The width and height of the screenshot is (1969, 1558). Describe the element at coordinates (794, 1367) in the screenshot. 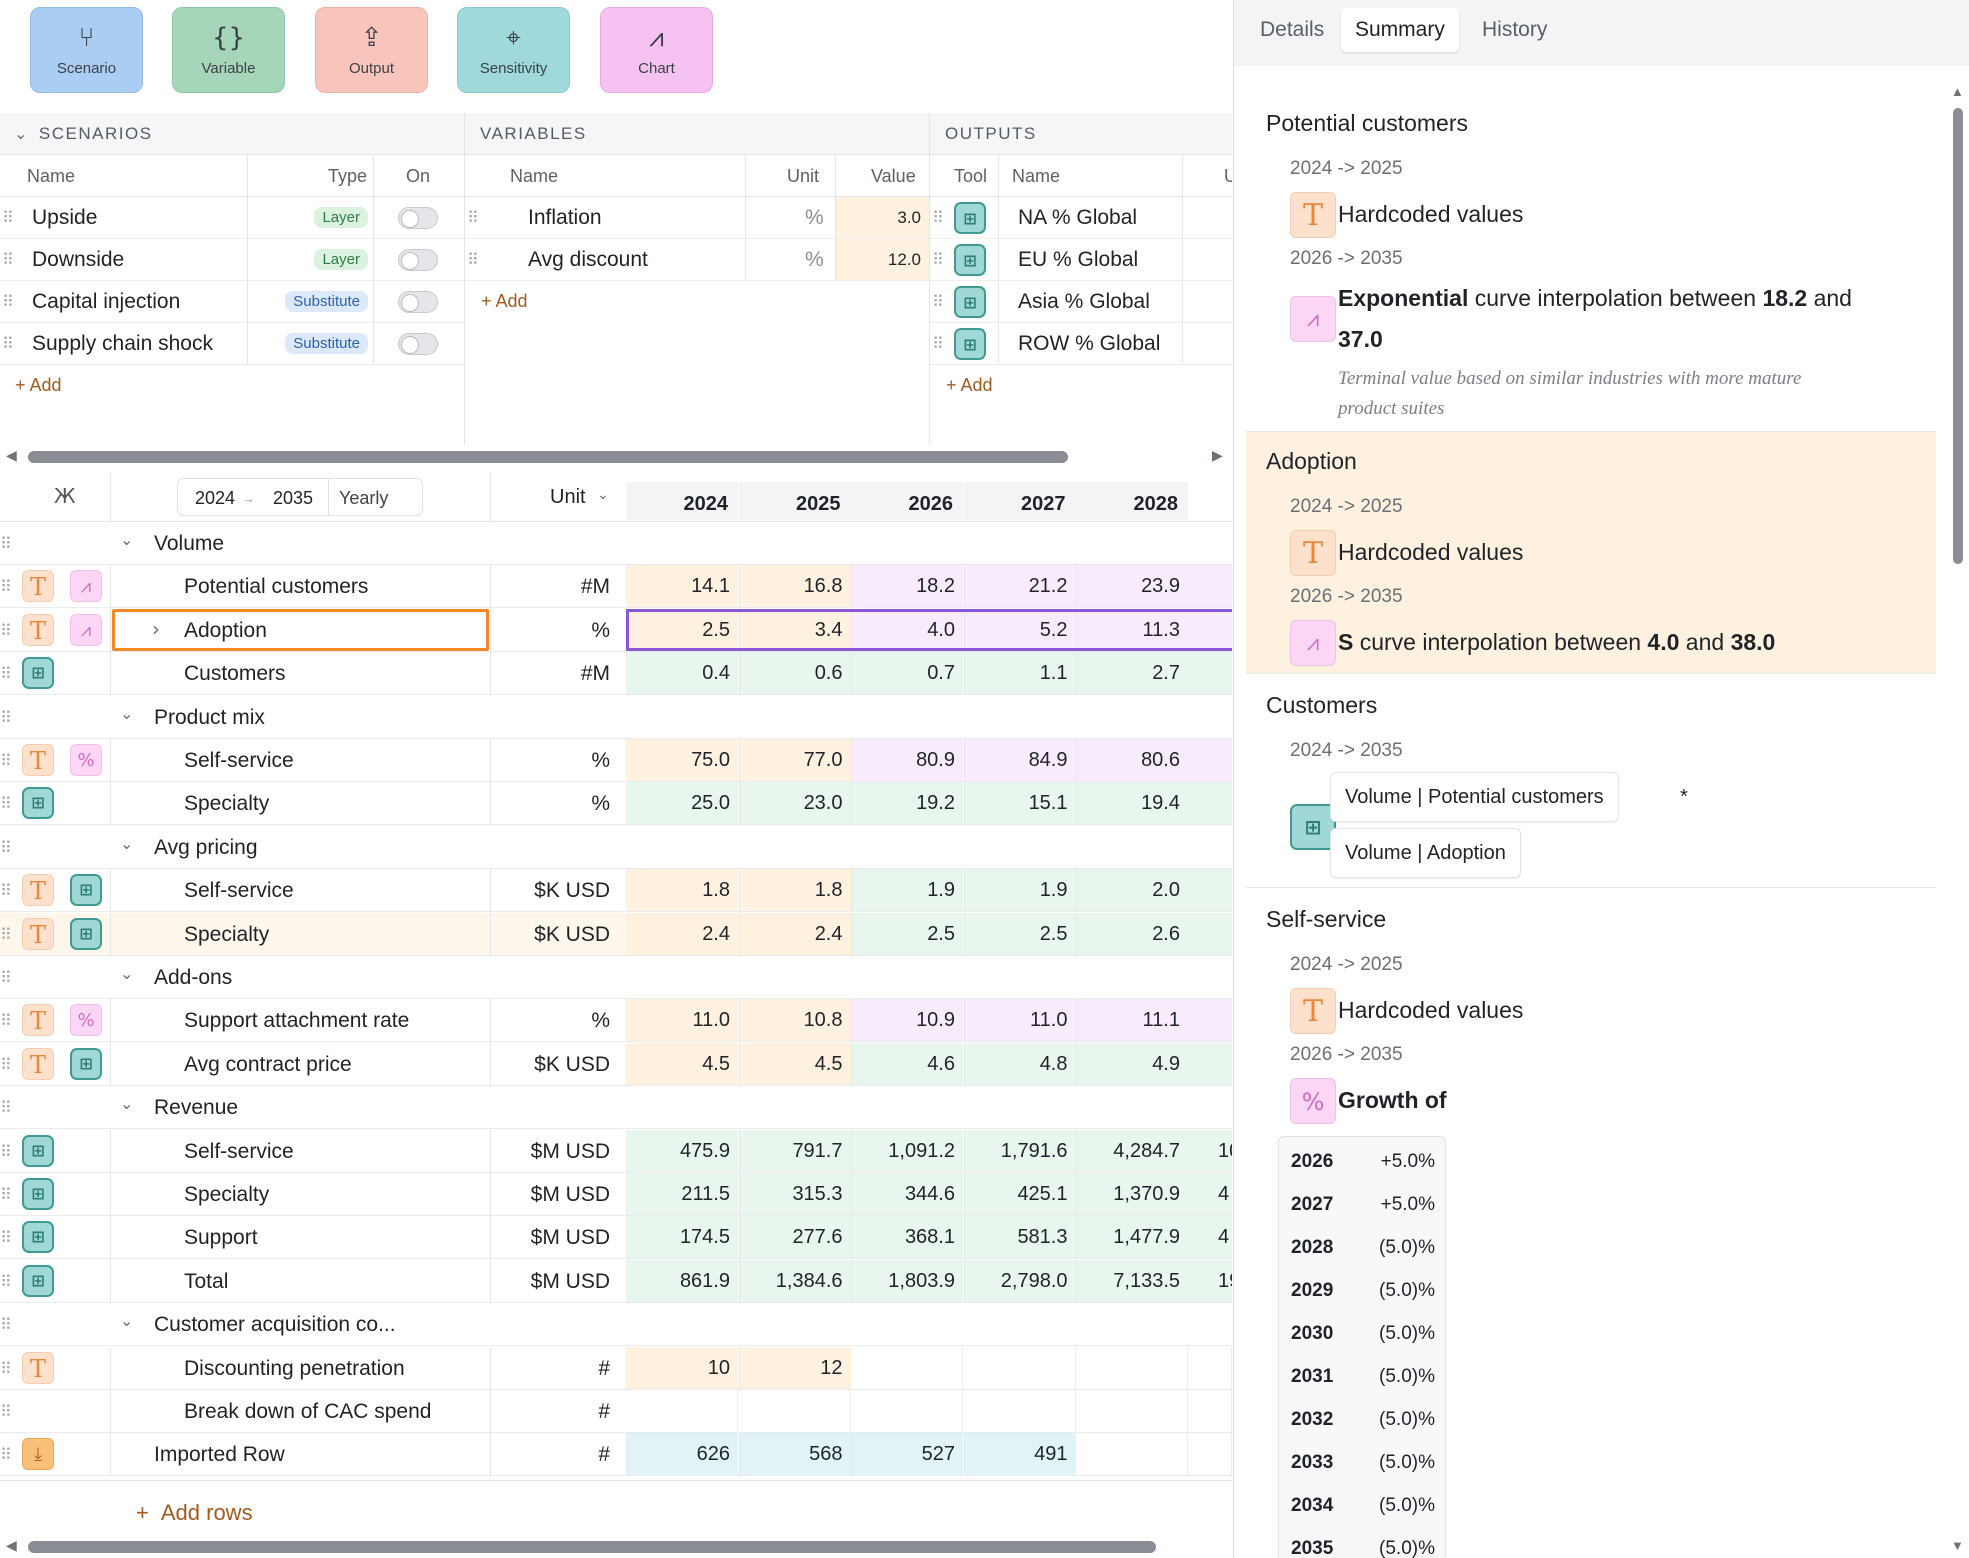

I see `value-cell: 12` at that location.